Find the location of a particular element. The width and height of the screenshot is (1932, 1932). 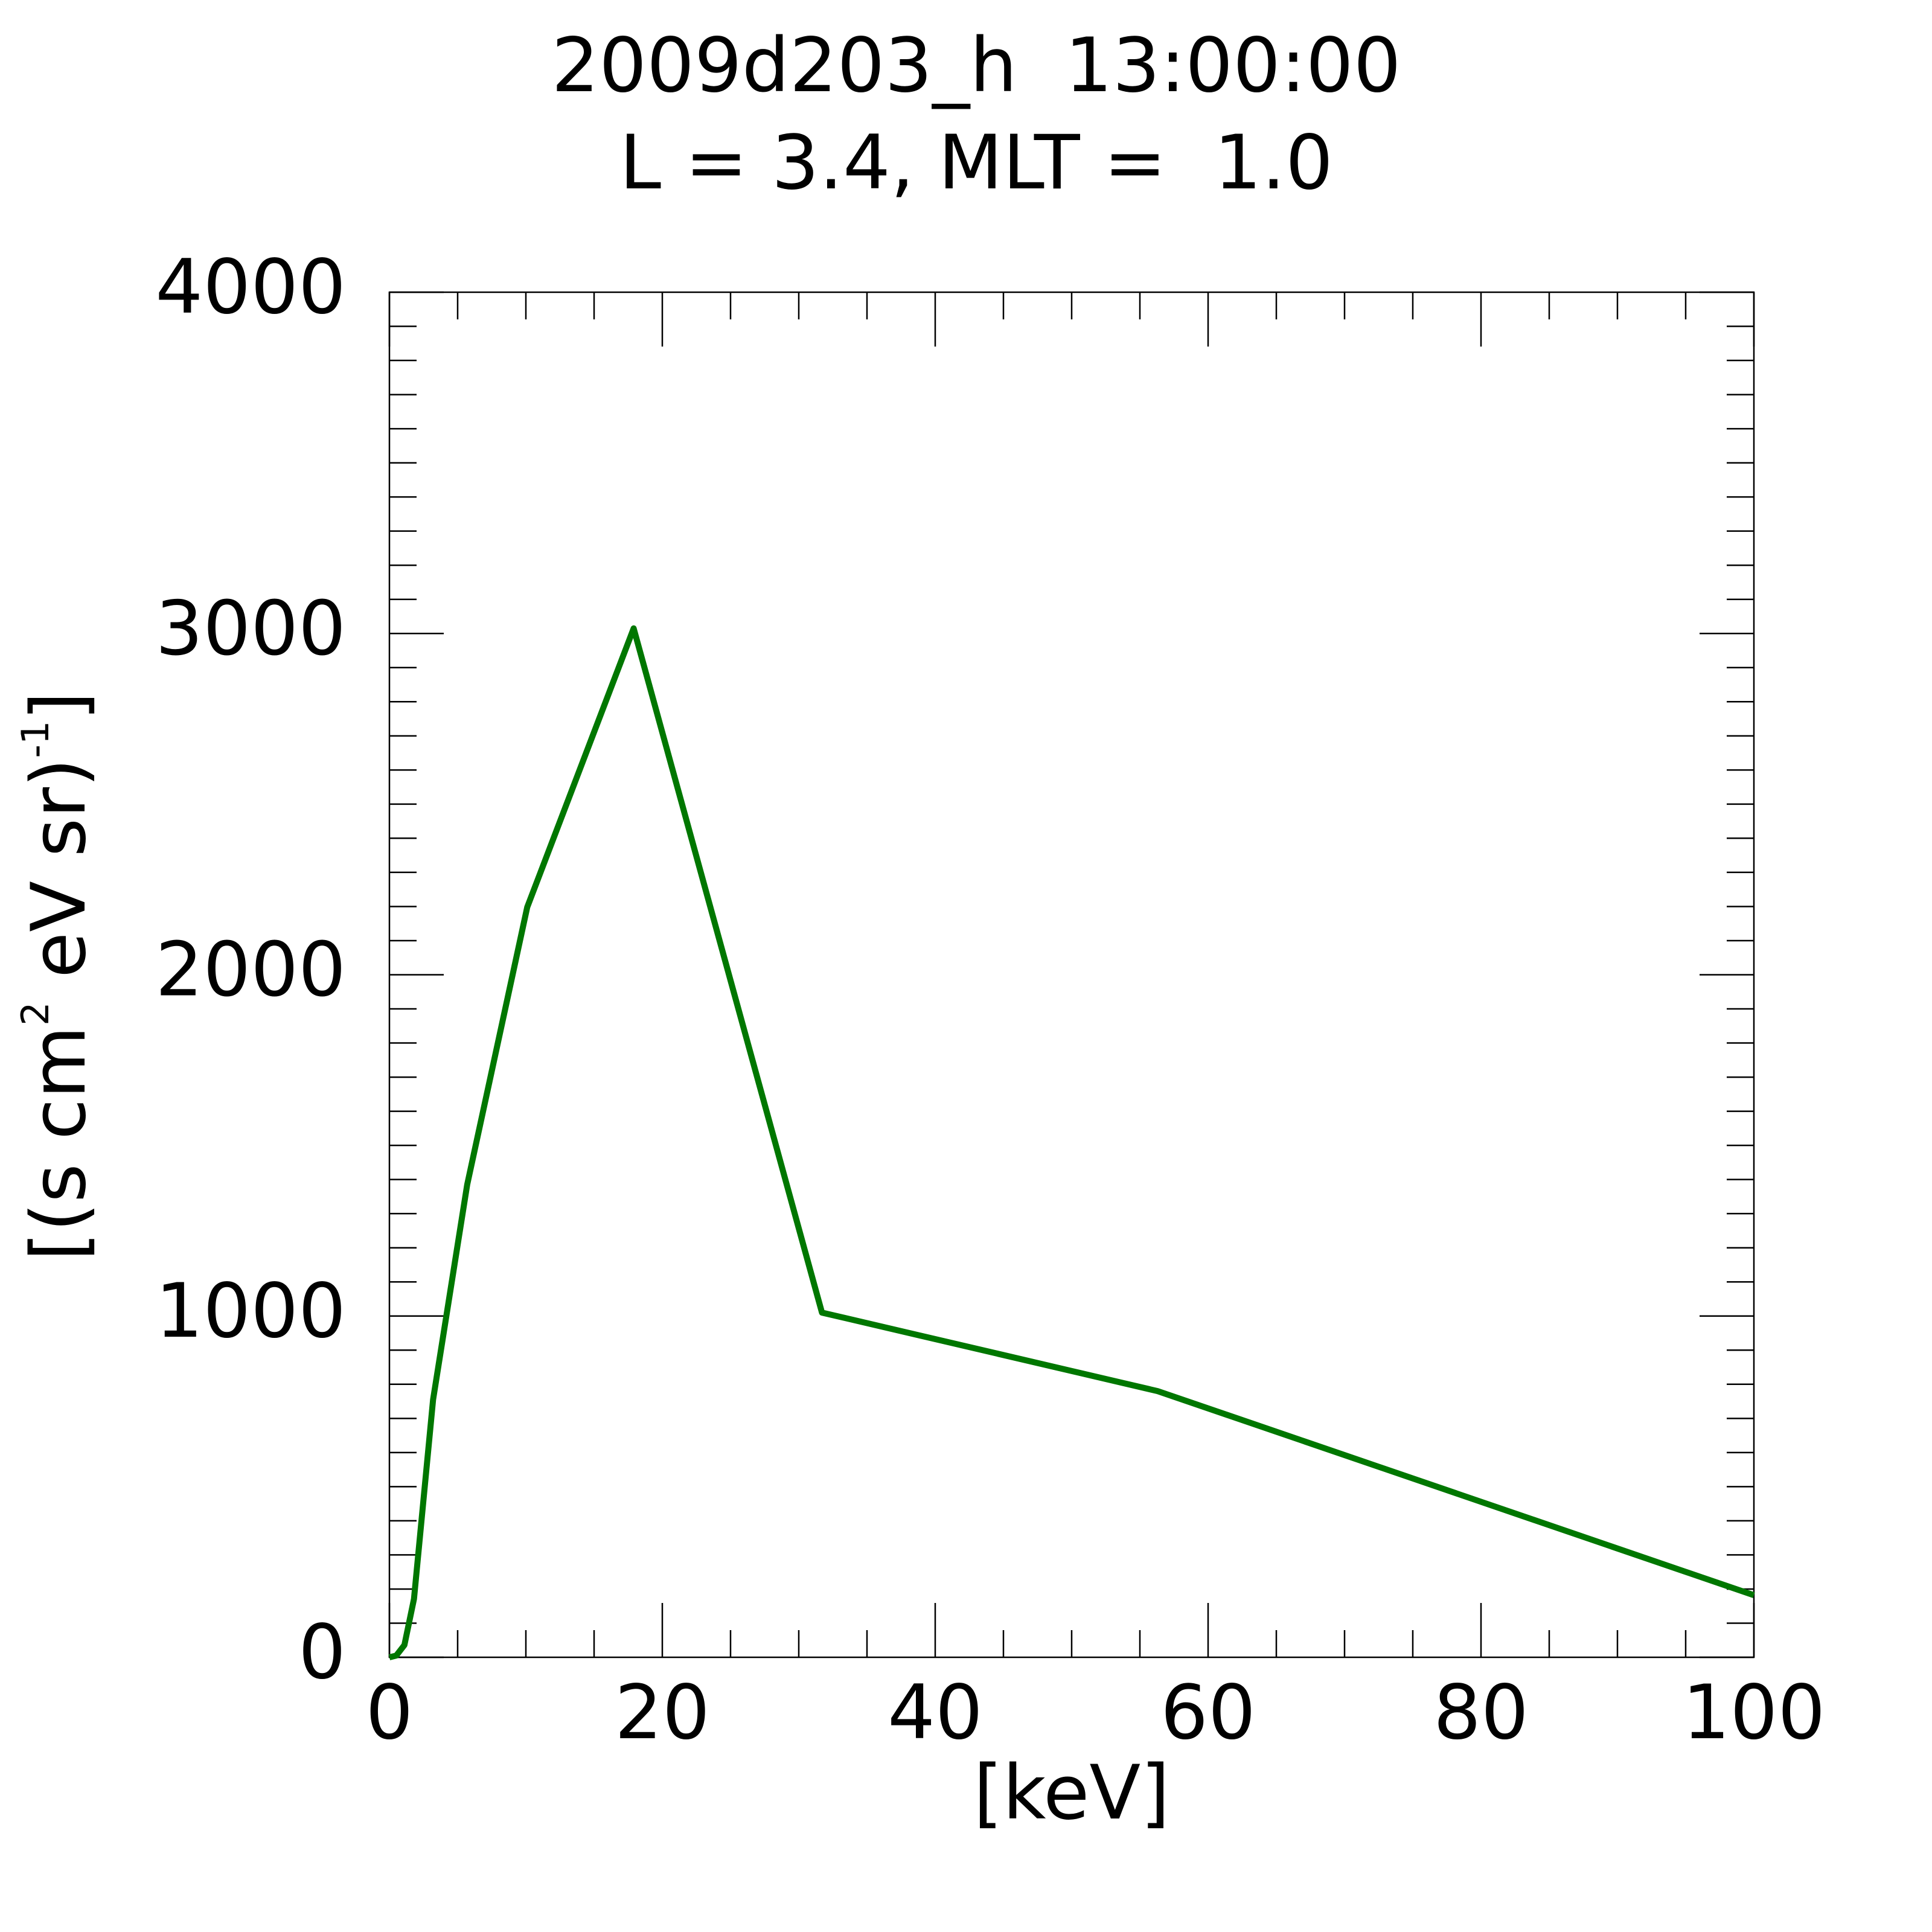

y-tick-label: 1000 is located at coordinates (251, 1312).